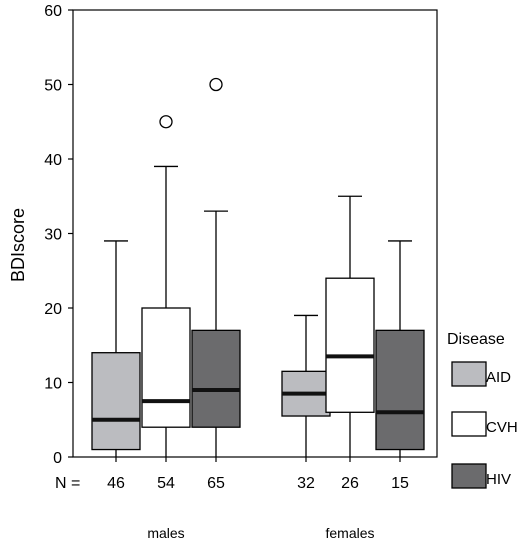 The width and height of the screenshot is (523, 549). What do you see at coordinates (216, 483) in the screenshot?
I see `n-value: 65` at bounding box center [216, 483].